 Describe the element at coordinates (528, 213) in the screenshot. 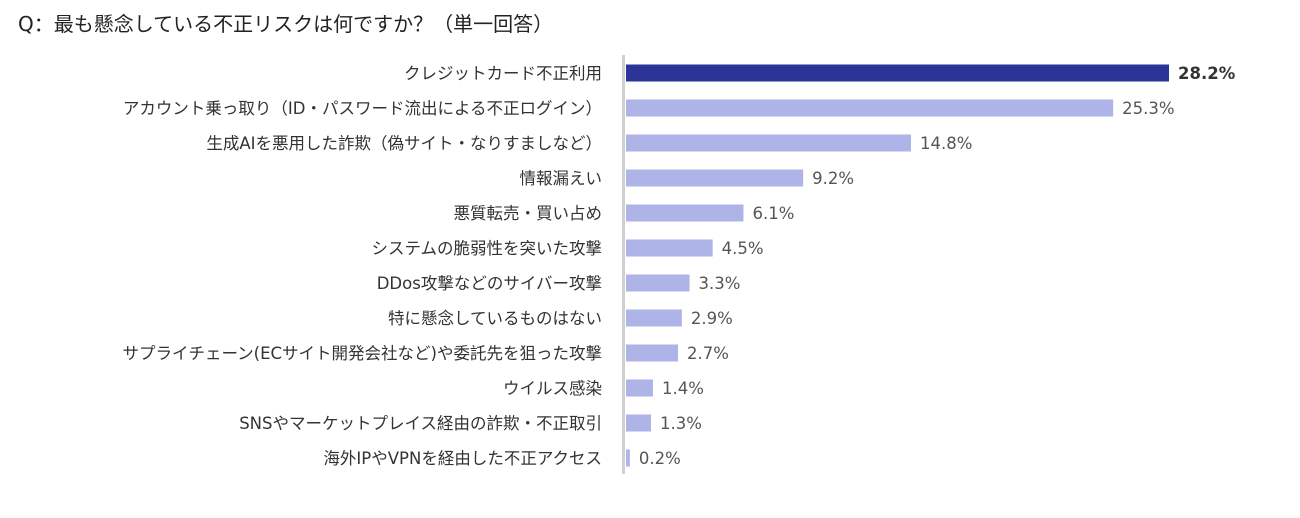

I see `category-label: 悪質転売・買い占め` at that location.